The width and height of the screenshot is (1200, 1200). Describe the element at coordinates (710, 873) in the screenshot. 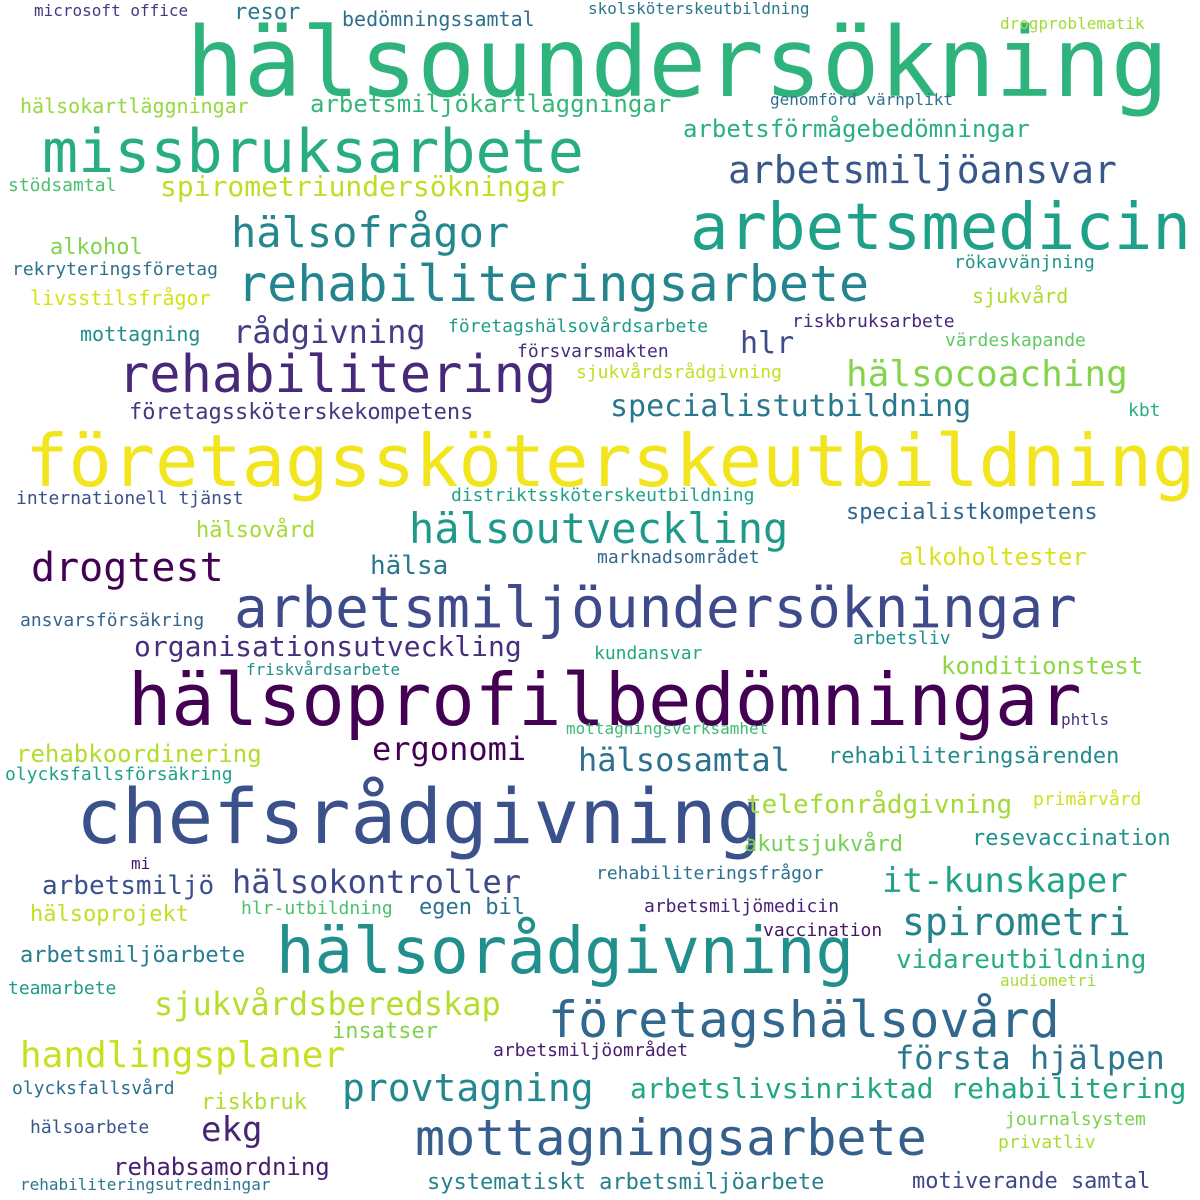

I see `word: rehabiliteringsfrågor` at that location.